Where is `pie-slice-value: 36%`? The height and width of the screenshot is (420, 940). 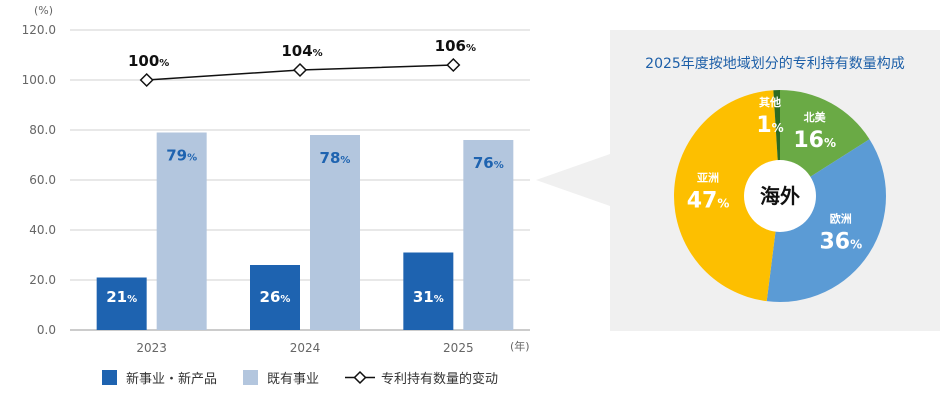
pie-slice-value: 36% is located at coordinates (840, 242).